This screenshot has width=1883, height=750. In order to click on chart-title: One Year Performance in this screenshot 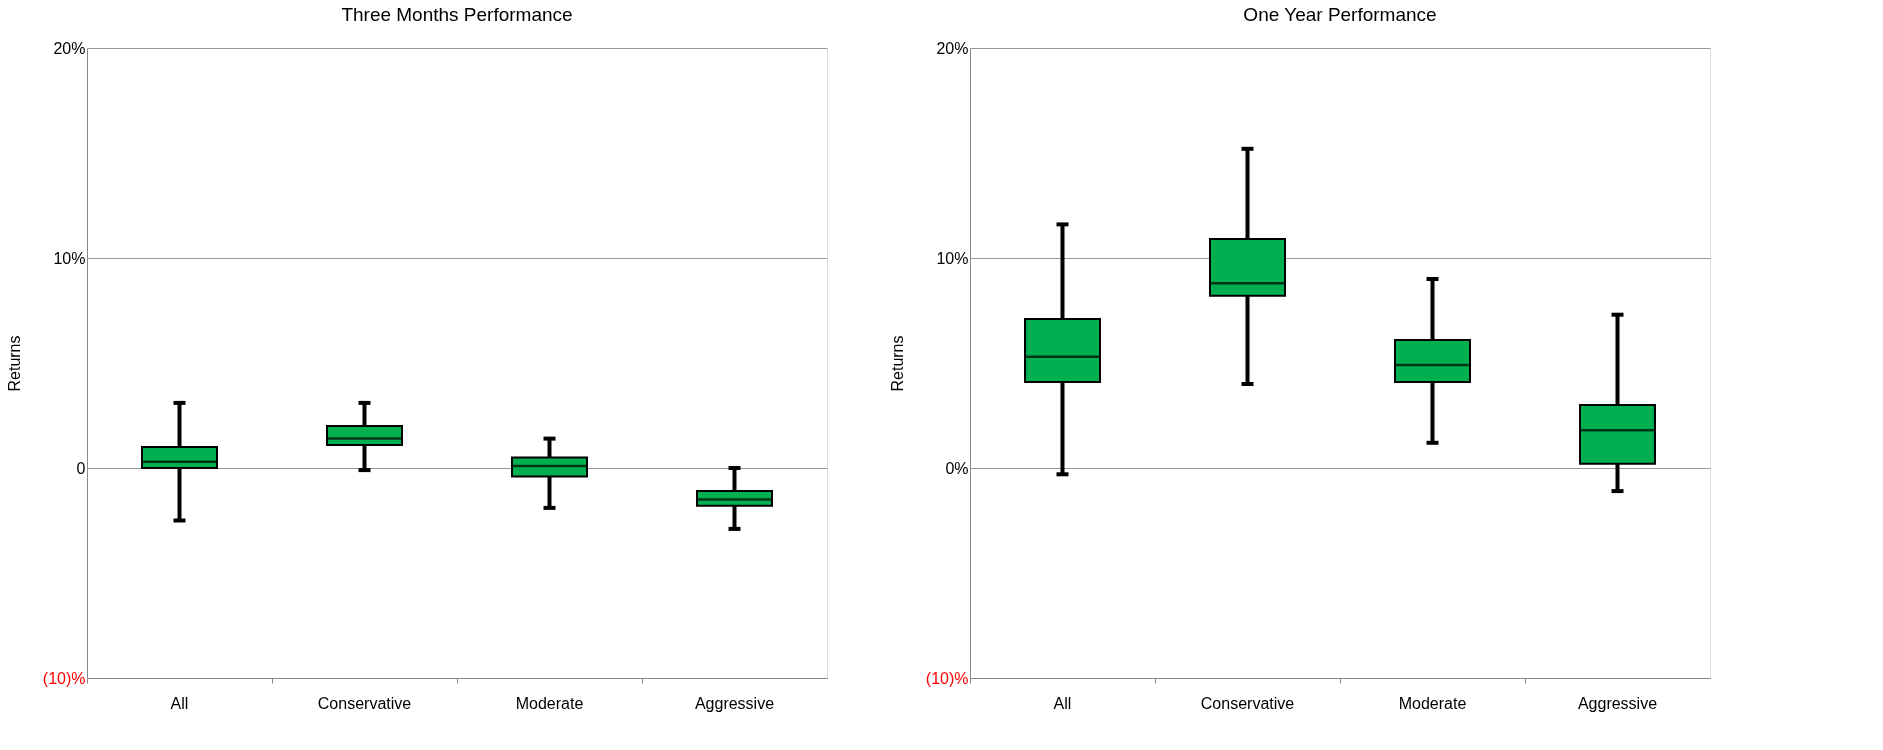, I will do `click(1340, 14)`.